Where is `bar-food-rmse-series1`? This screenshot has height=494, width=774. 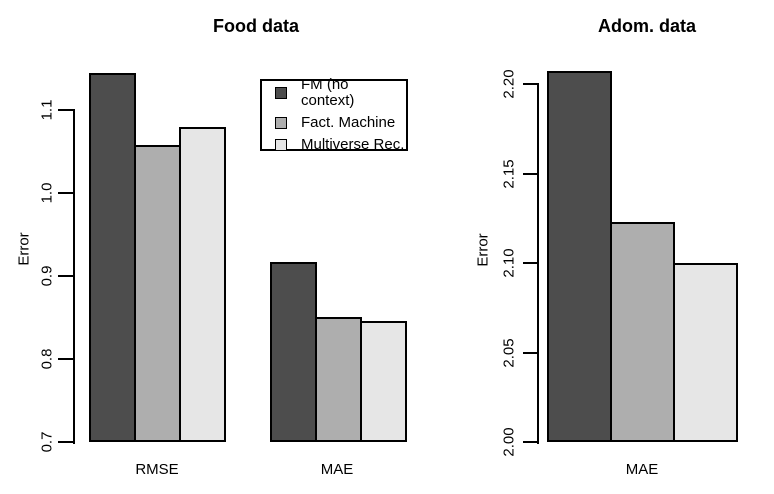
bar-food-rmse-series1 is located at coordinates (157, 293).